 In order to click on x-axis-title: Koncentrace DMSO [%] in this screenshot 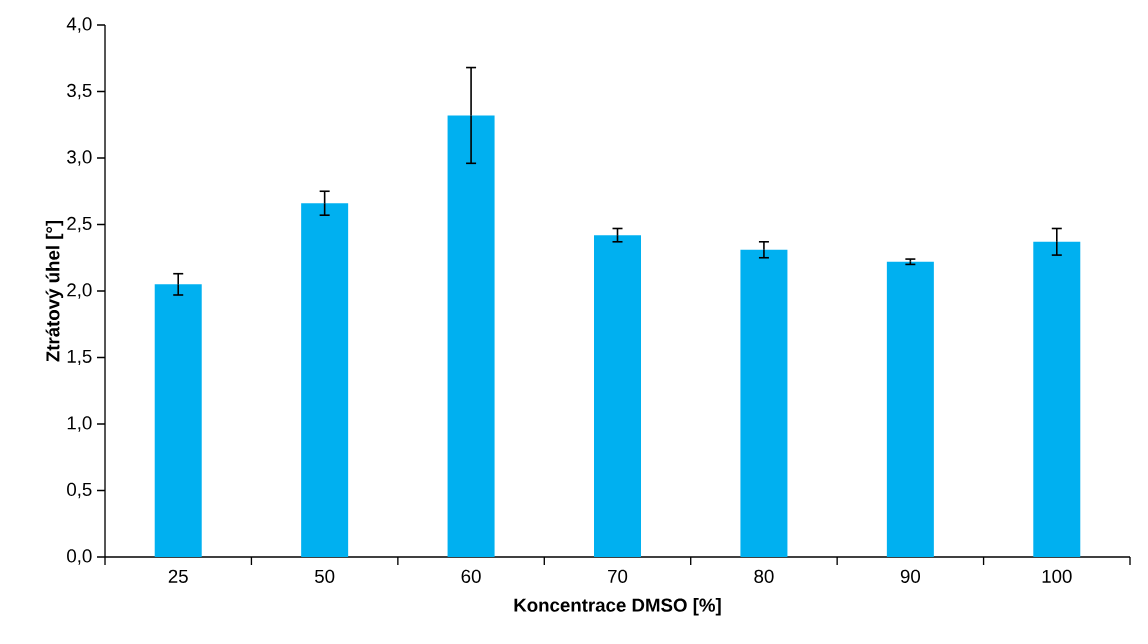, I will do `click(617, 607)`.